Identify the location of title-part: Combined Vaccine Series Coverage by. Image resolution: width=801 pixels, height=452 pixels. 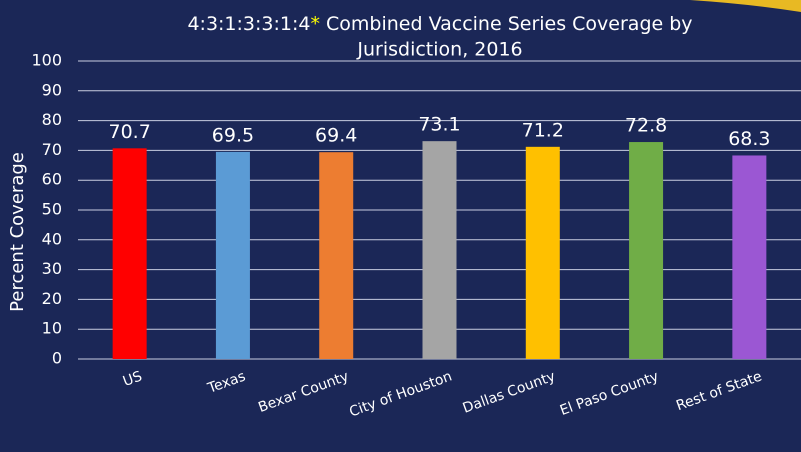
(506, 24).